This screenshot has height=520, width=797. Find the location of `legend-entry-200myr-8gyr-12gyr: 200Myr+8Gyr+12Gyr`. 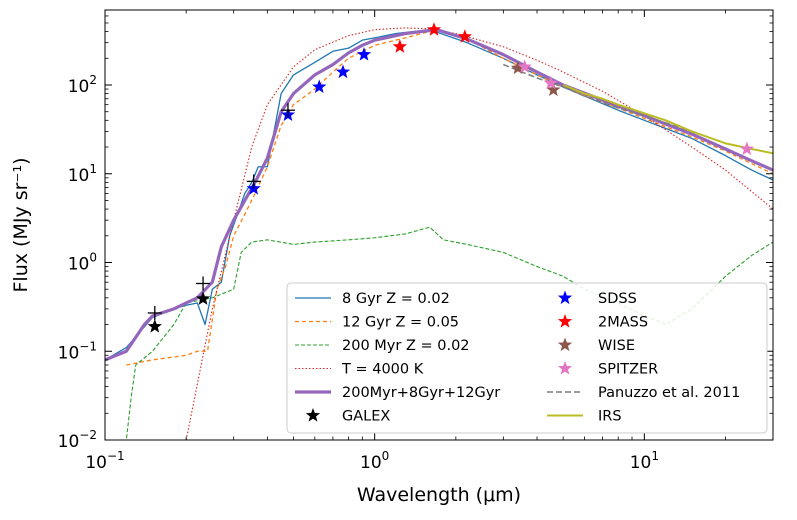

legend-entry-200myr-8gyr-12gyr: 200Myr+8Gyr+12Gyr is located at coordinates (397, 393).